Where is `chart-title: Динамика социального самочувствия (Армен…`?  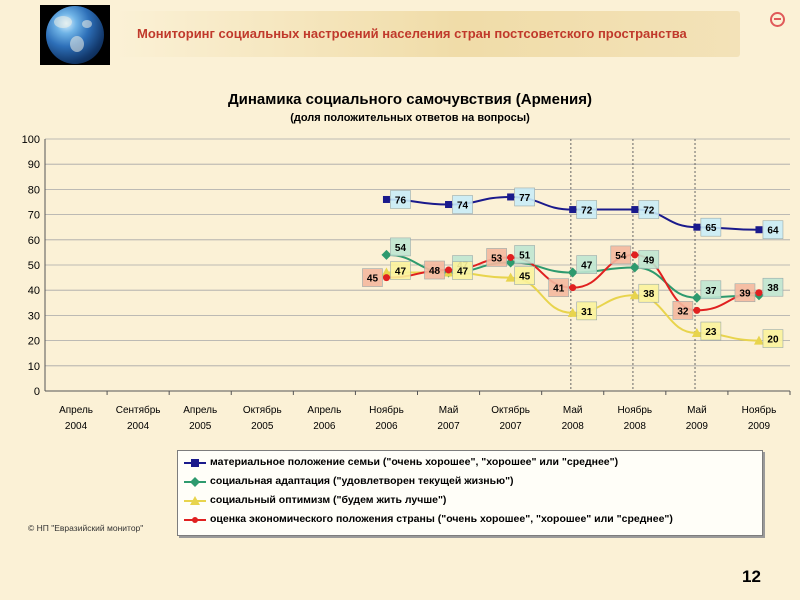 chart-title: Динамика социального самочувствия (Армен… is located at coordinates (410, 99).